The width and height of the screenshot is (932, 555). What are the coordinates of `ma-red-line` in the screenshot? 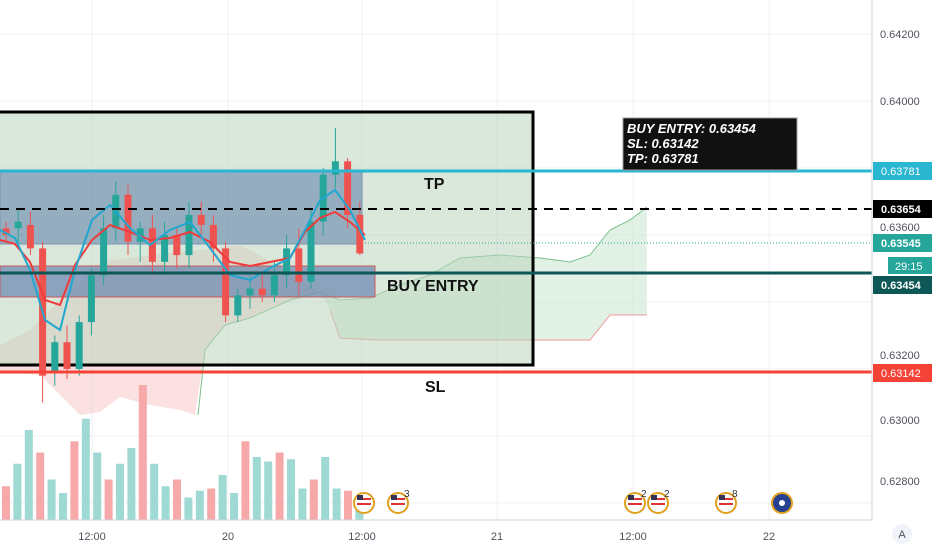 It's located at (183, 258).